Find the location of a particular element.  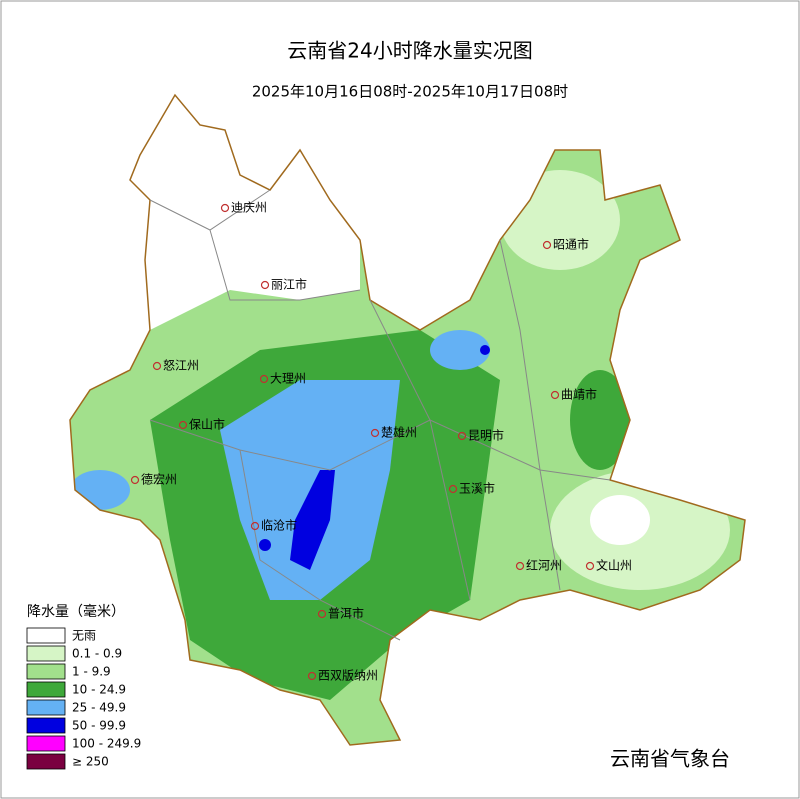

city-label: 迪庆州 is located at coordinates (249, 208).